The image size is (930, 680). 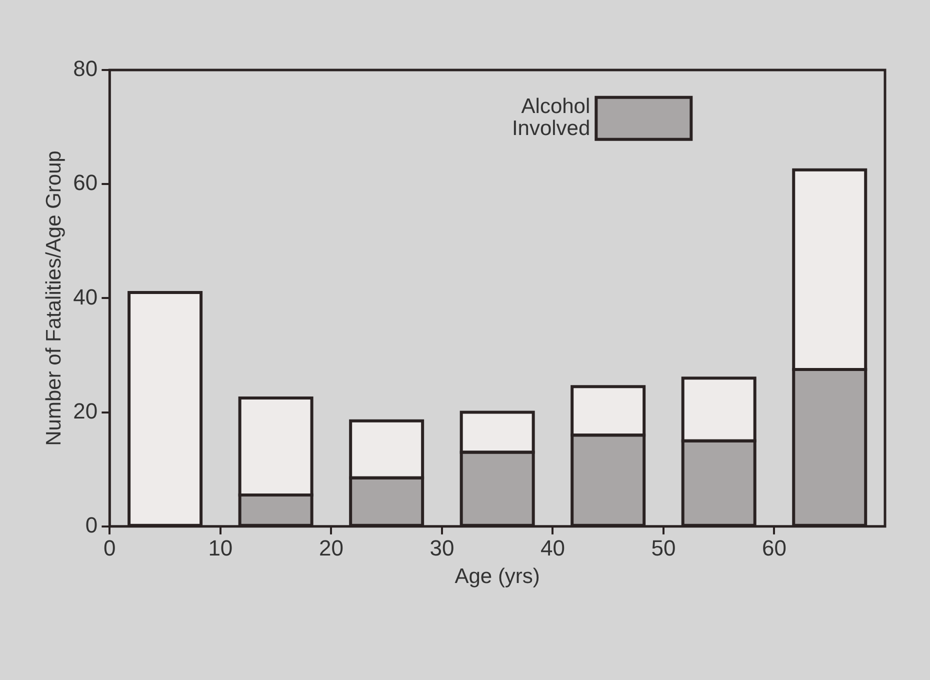 What do you see at coordinates (91, 525) in the screenshot?
I see `y-tick-label: 0` at bounding box center [91, 525].